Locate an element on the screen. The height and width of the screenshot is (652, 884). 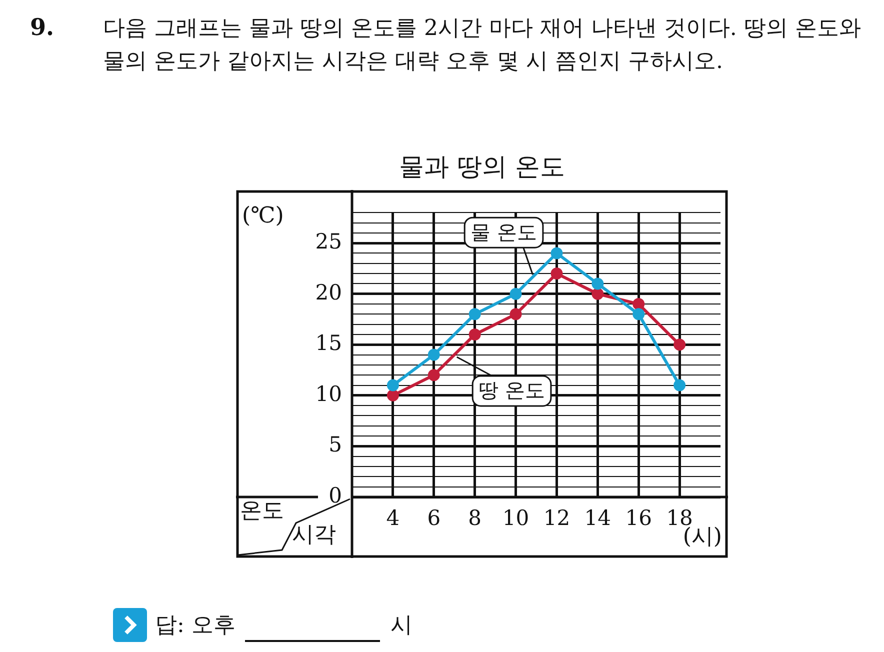
text: 온도 is located at coordinates (262, 511).